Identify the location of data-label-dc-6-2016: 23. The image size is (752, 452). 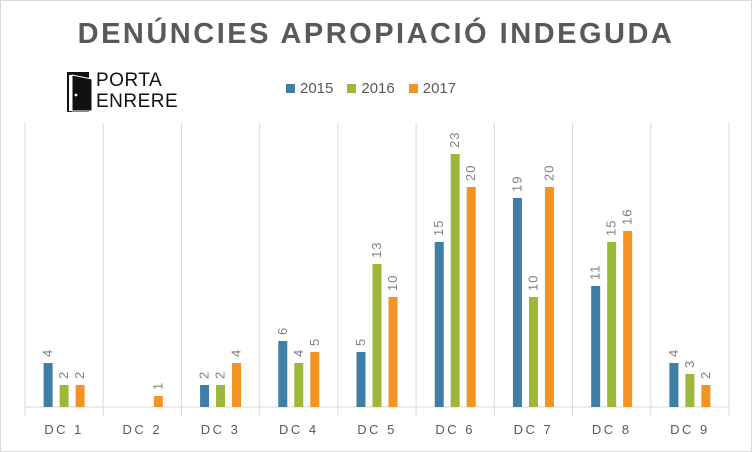
(454, 140).